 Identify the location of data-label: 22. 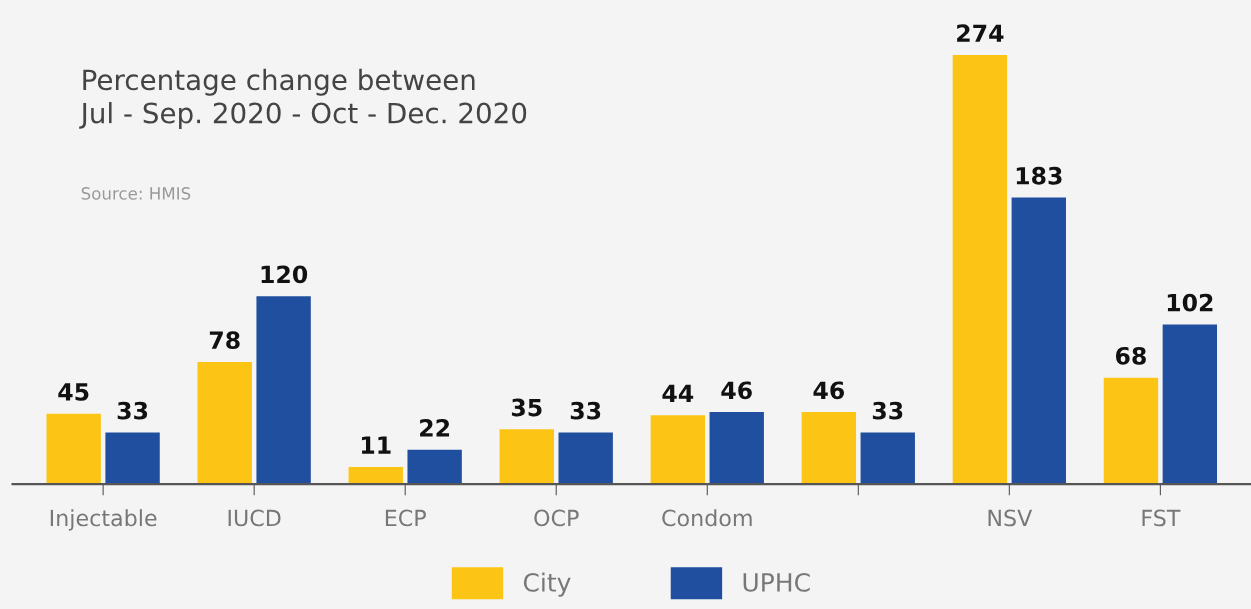
(435, 427).